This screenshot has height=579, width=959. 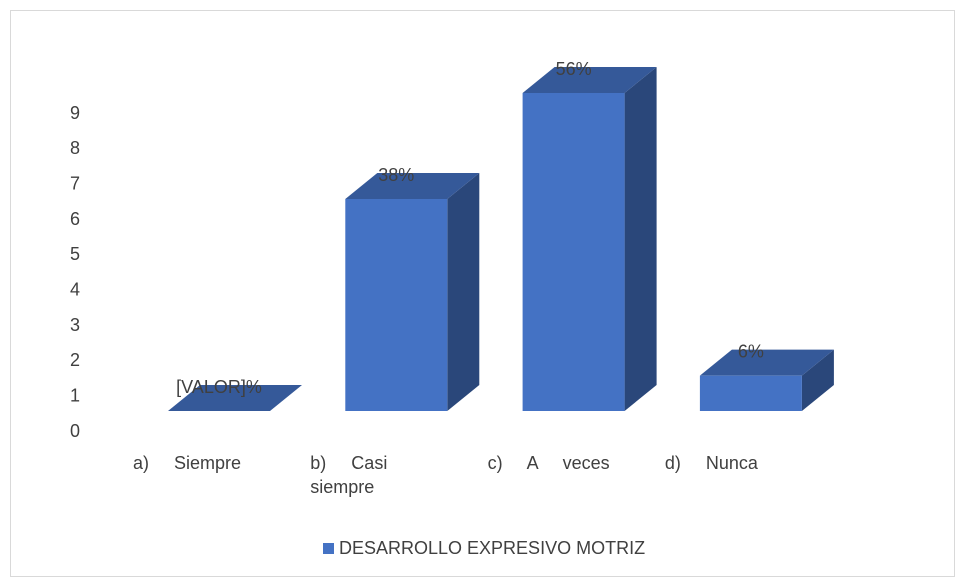 I want to click on y-tick-label: 9, so click(x=75, y=113).